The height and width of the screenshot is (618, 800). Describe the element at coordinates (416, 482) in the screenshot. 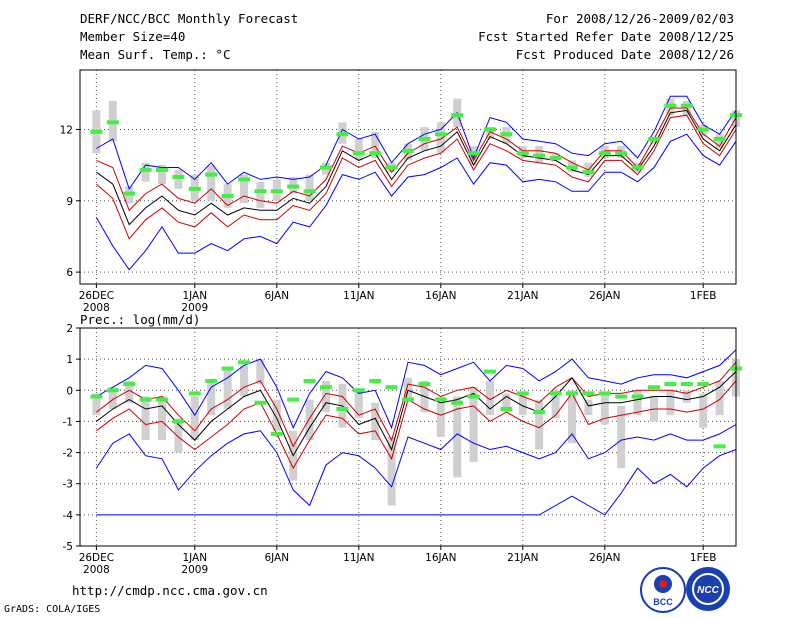

I see `series-min_floor-line` at that location.